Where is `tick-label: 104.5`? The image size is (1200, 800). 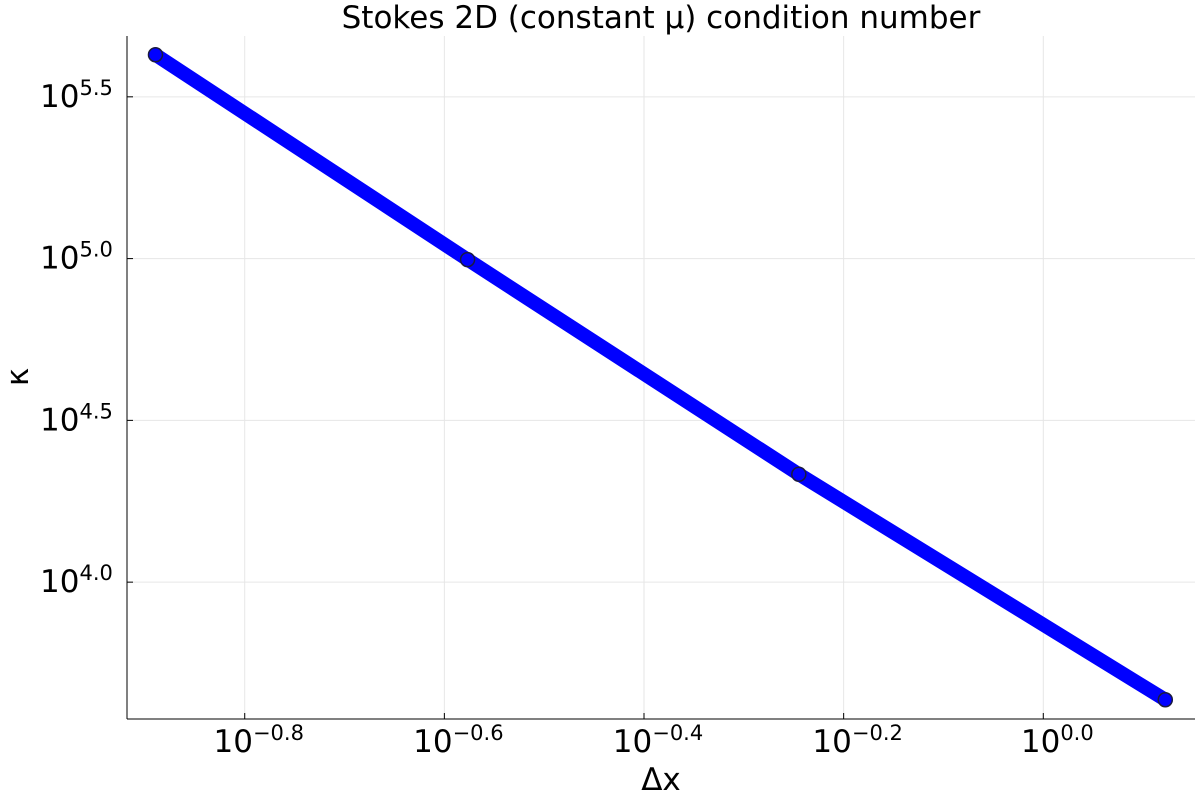 tick-label: 104.5 is located at coordinates (76, 418).